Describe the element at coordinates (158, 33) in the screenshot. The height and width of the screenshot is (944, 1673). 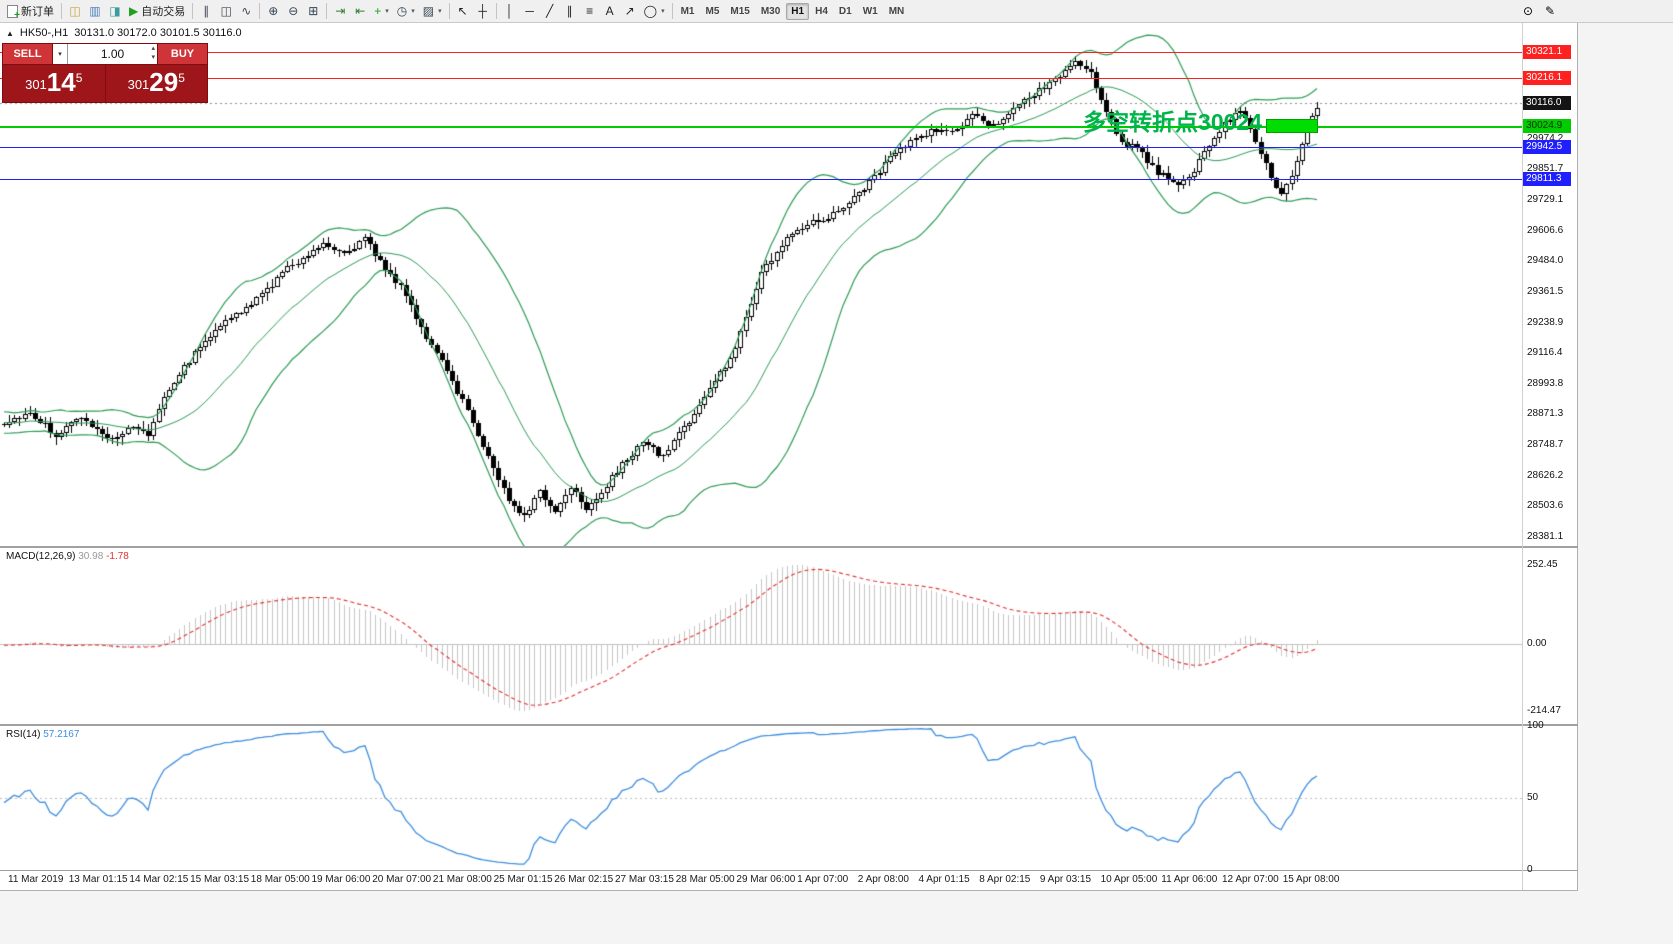
I see `ohlc-values-label: 30131.0 30172.0 30101.5 30116.0` at that location.